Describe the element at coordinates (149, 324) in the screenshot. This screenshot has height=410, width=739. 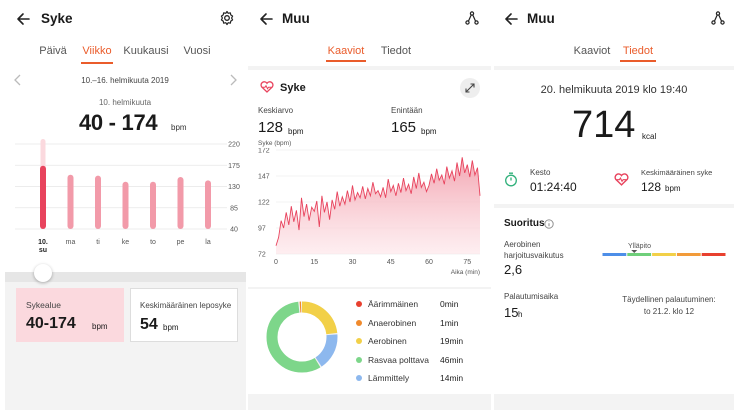
I see `card-rest-value: 54` at that location.